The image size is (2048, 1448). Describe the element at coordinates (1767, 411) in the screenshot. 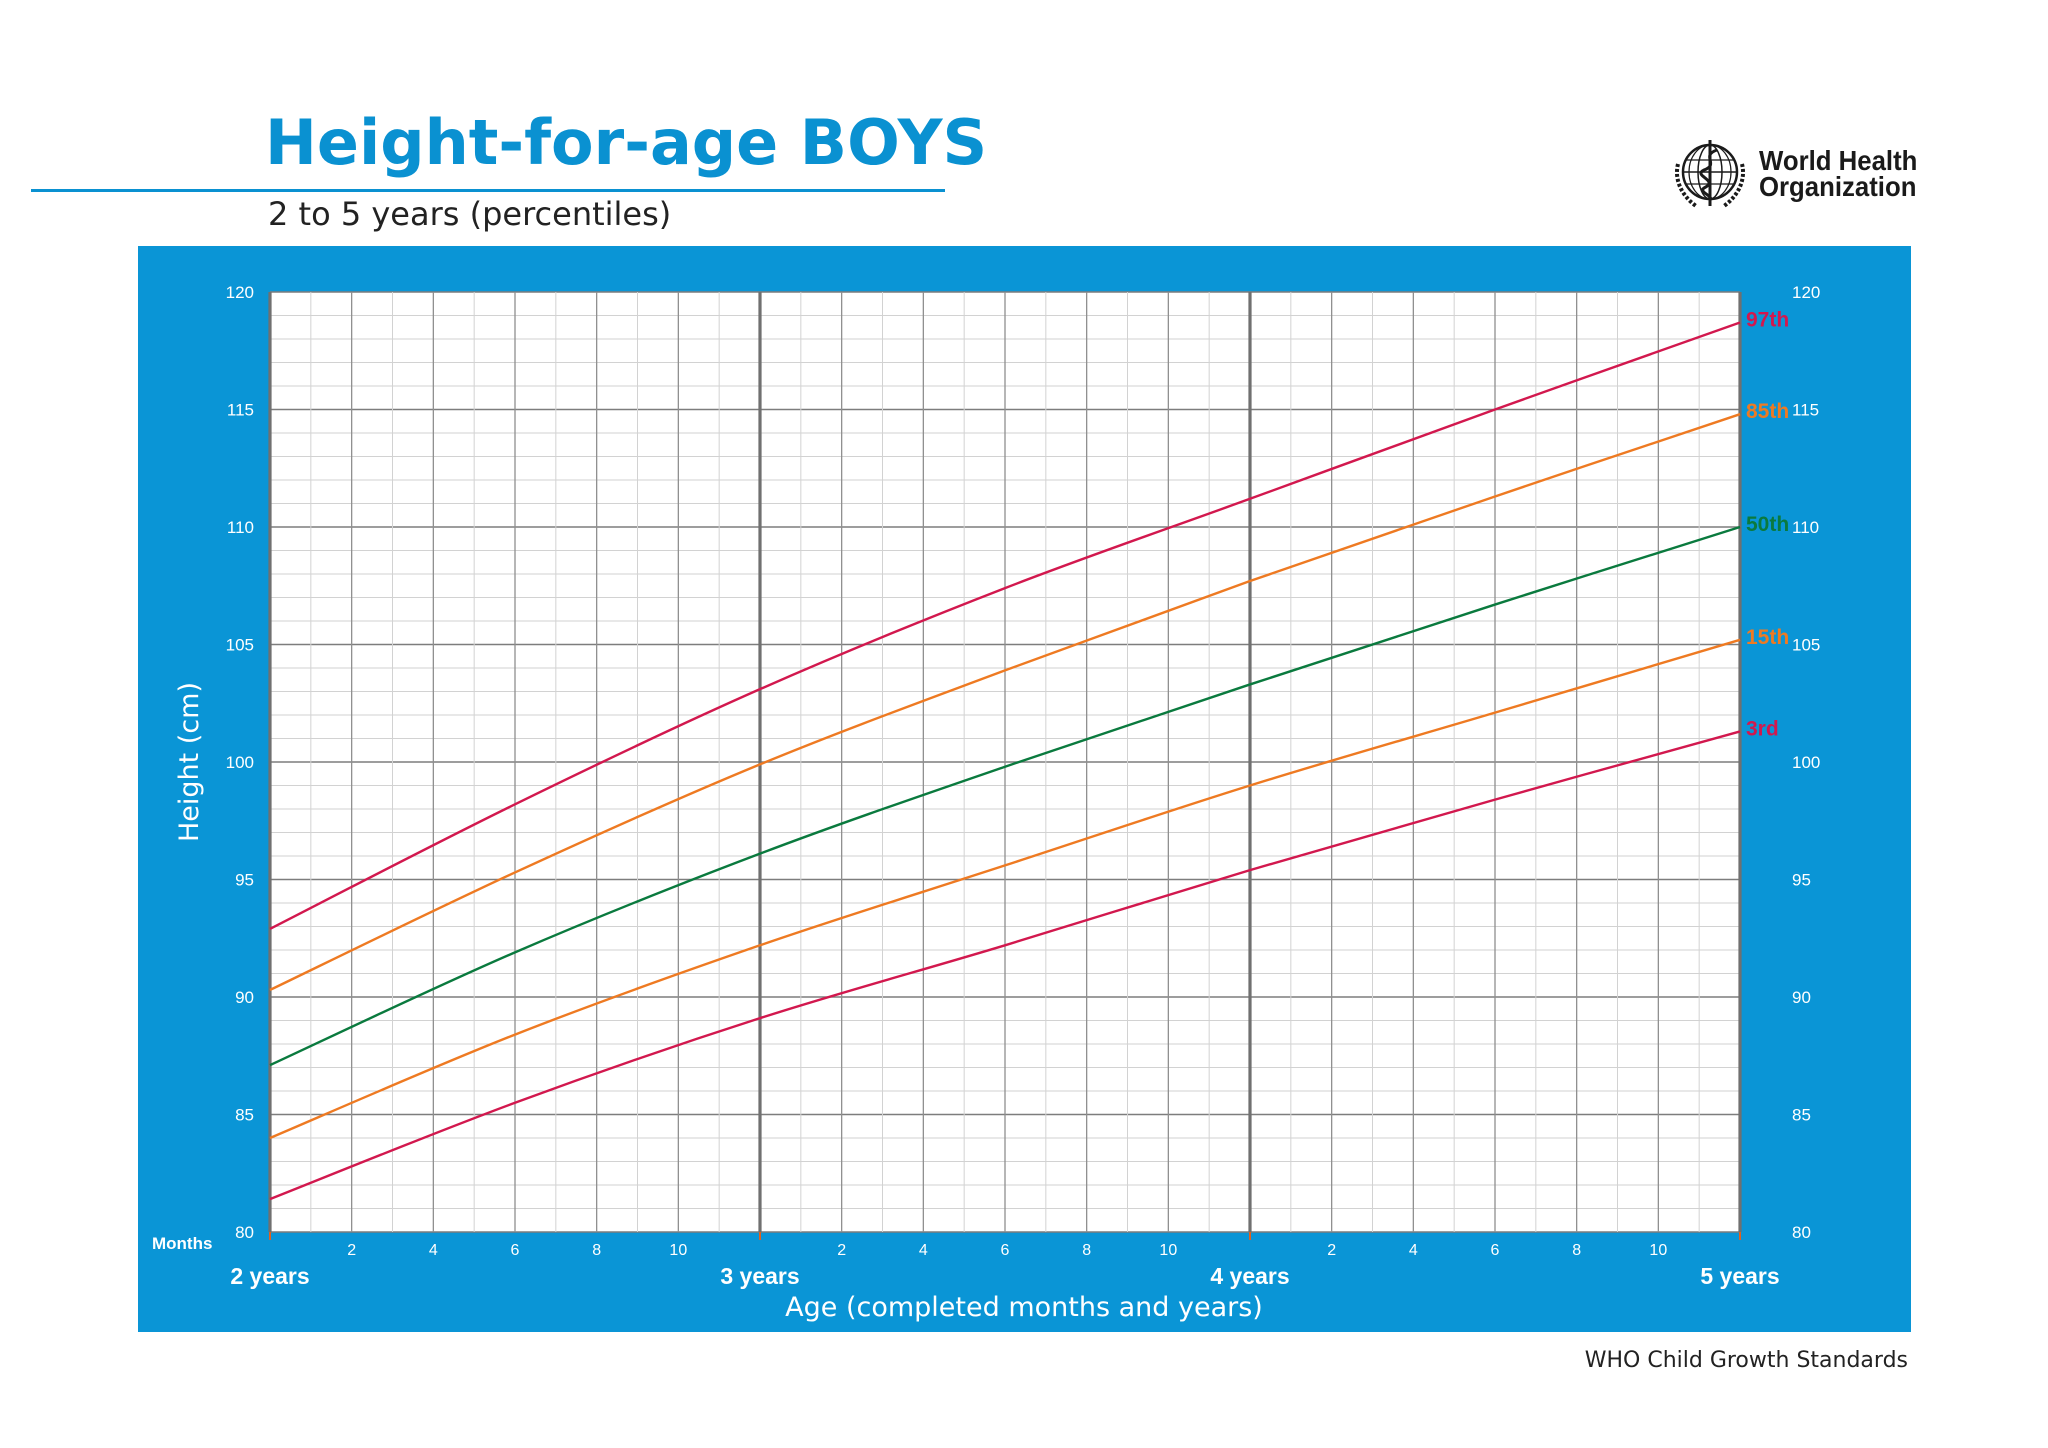

I see `percentile-label-85th: 85th` at that location.